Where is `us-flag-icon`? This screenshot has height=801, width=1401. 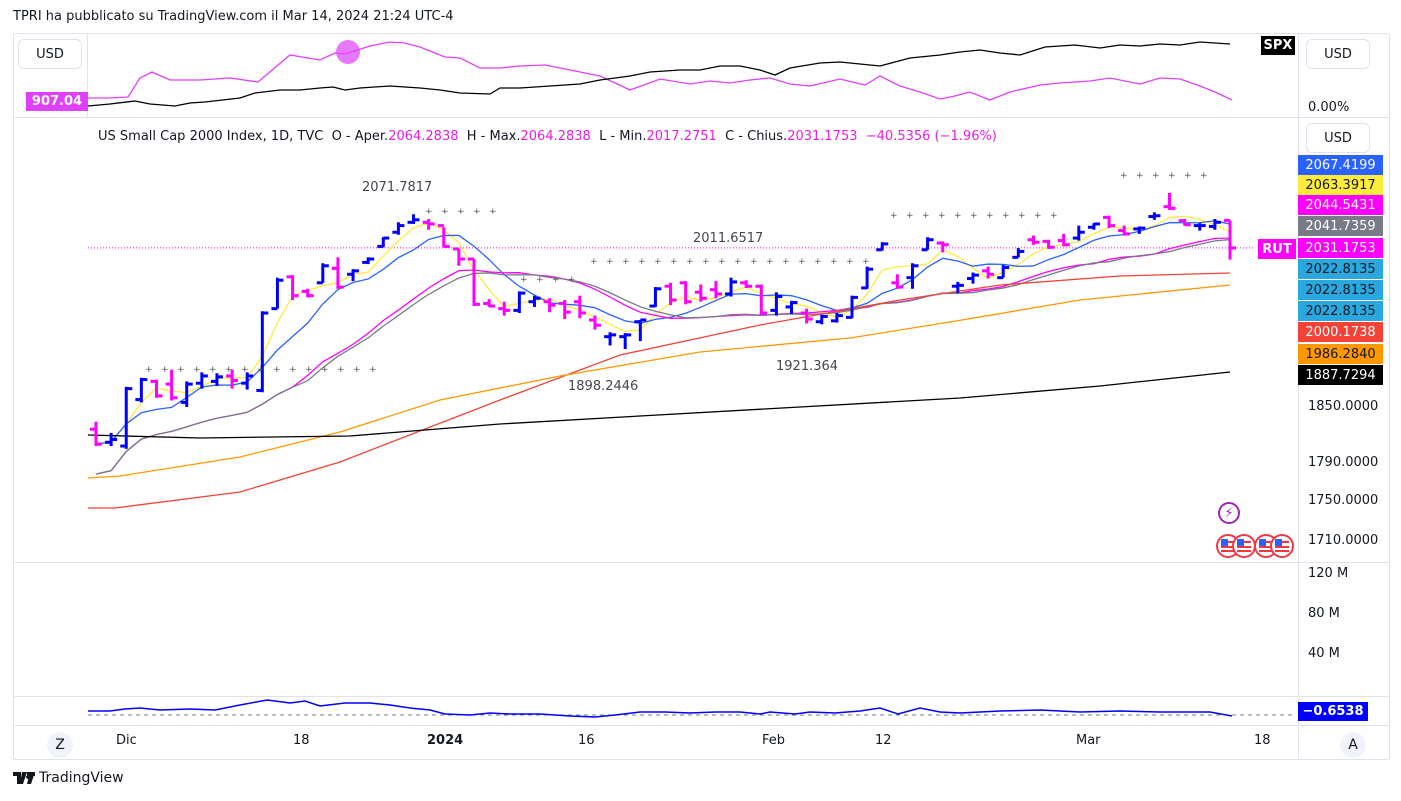
us-flag-icon is located at coordinates (1255, 546).